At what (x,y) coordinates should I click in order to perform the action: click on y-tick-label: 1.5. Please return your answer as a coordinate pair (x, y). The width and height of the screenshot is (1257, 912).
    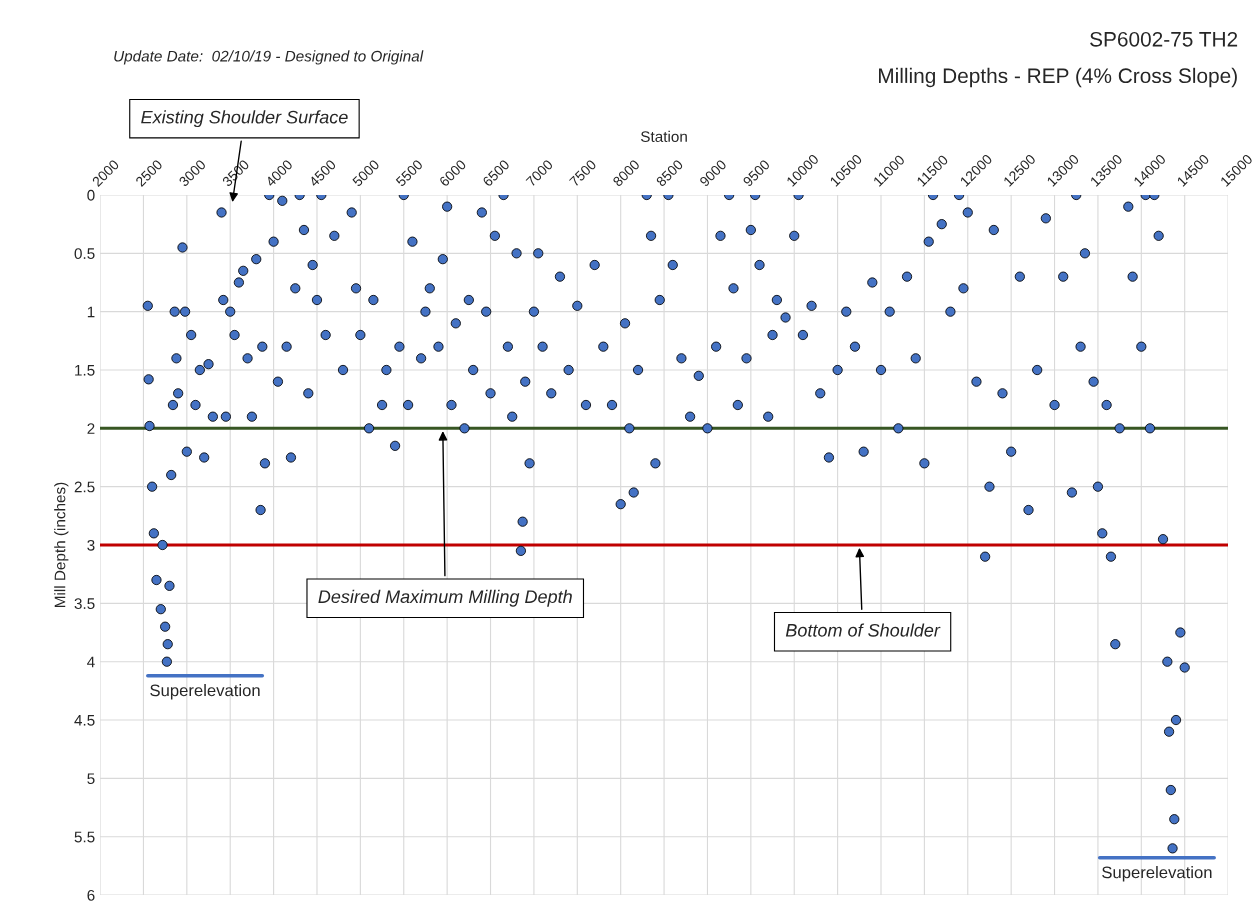
    Looking at the image, I should click on (85, 370).